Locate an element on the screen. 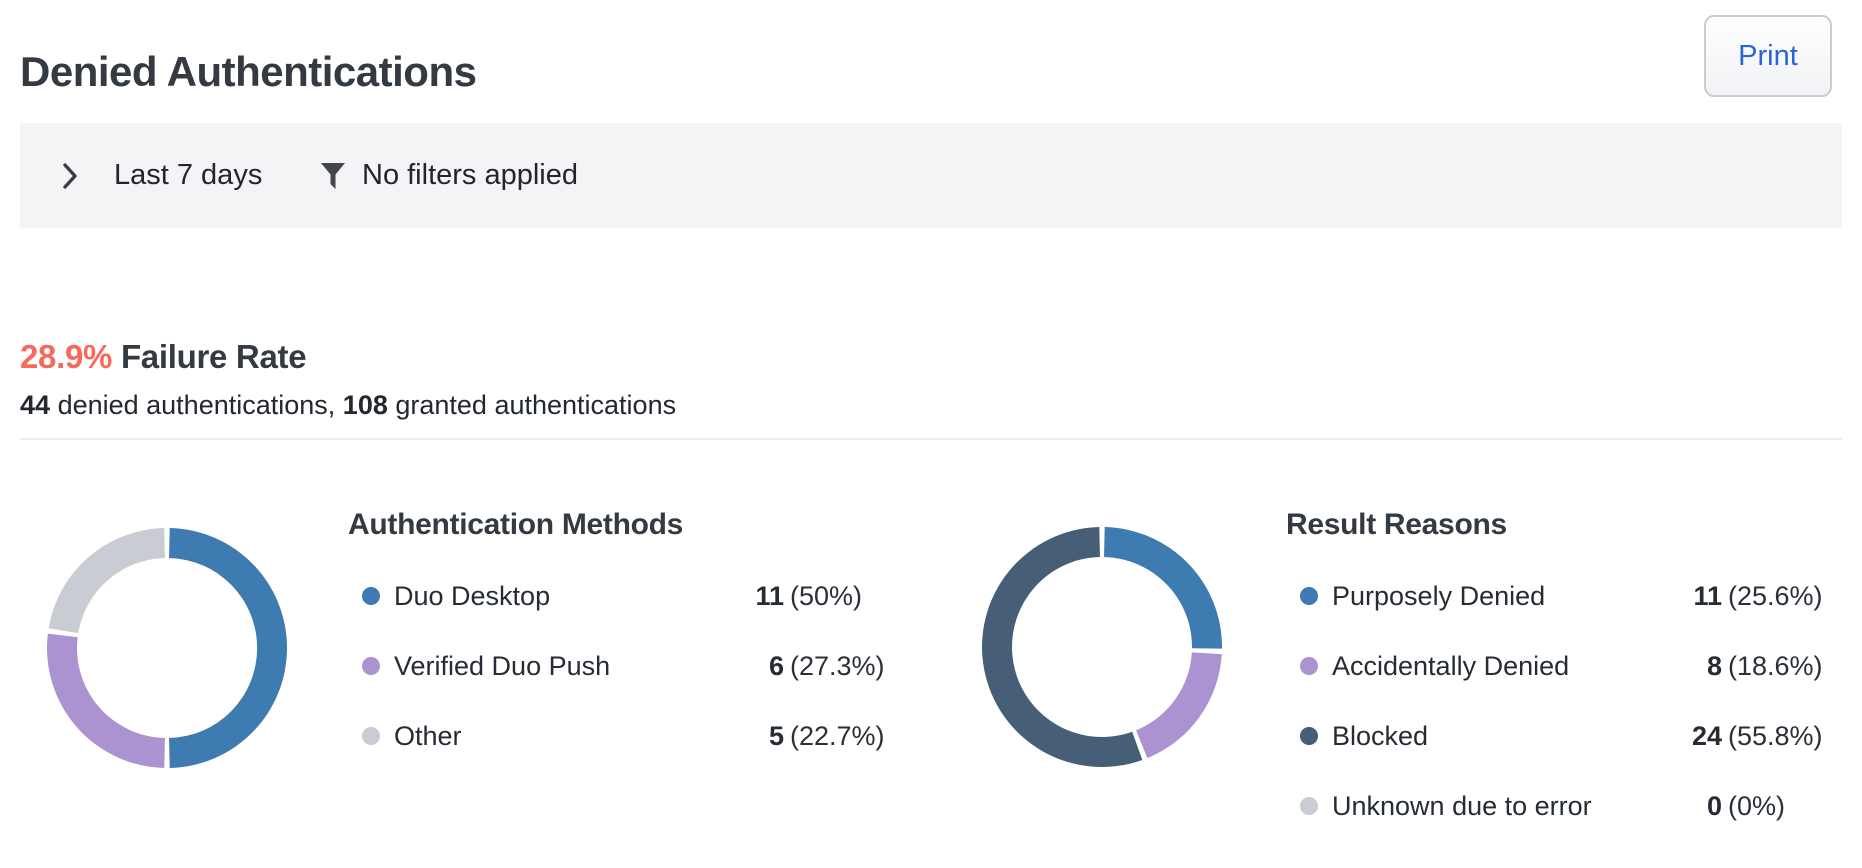  legend-value: 0 is located at coordinates (1714, 806).